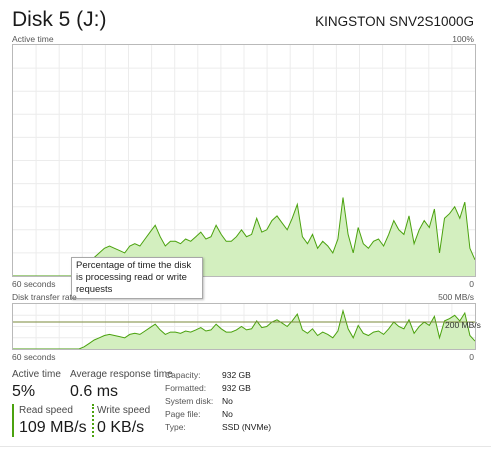  Describe the element at coordinates (33, 39) in the screenshot. I see `active-time-graph-label: Active time` at that location.